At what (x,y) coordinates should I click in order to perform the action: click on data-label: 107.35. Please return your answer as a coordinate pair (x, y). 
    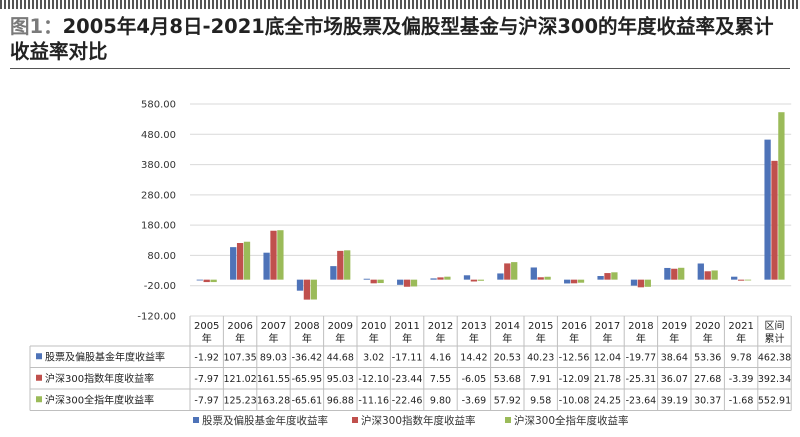
    Looking at the image, I should click on (239, 357).